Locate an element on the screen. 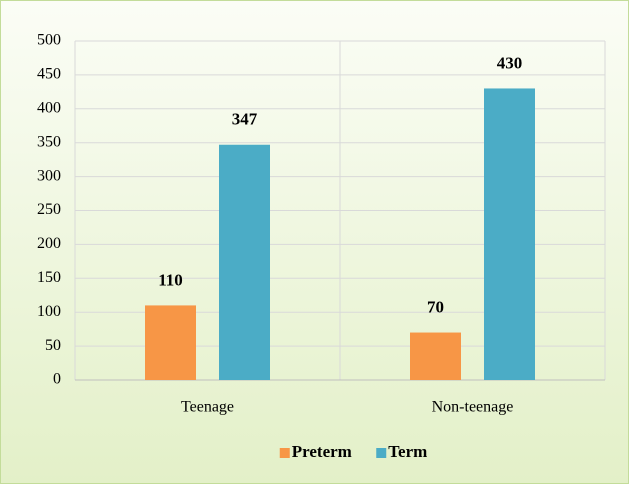 This screenshot has width=629, height=489. y-tick-label: 200 is located at coordinates (49, 243).